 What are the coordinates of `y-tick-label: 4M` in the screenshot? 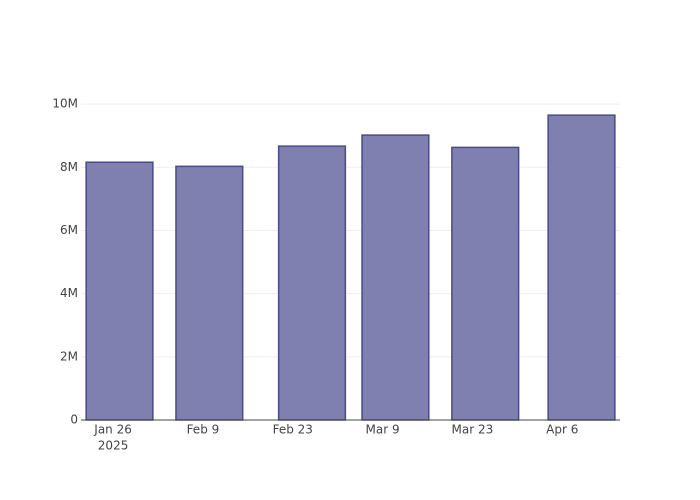 It's located at (69, 293).